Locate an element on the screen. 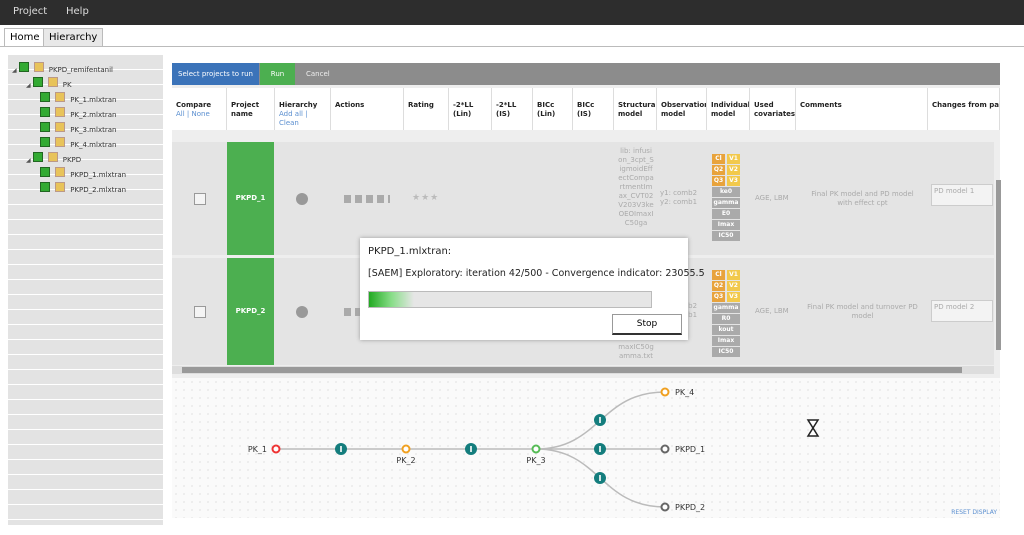  tree-item: PKPD_2.mlxtran is located at coordinates (83, 185).